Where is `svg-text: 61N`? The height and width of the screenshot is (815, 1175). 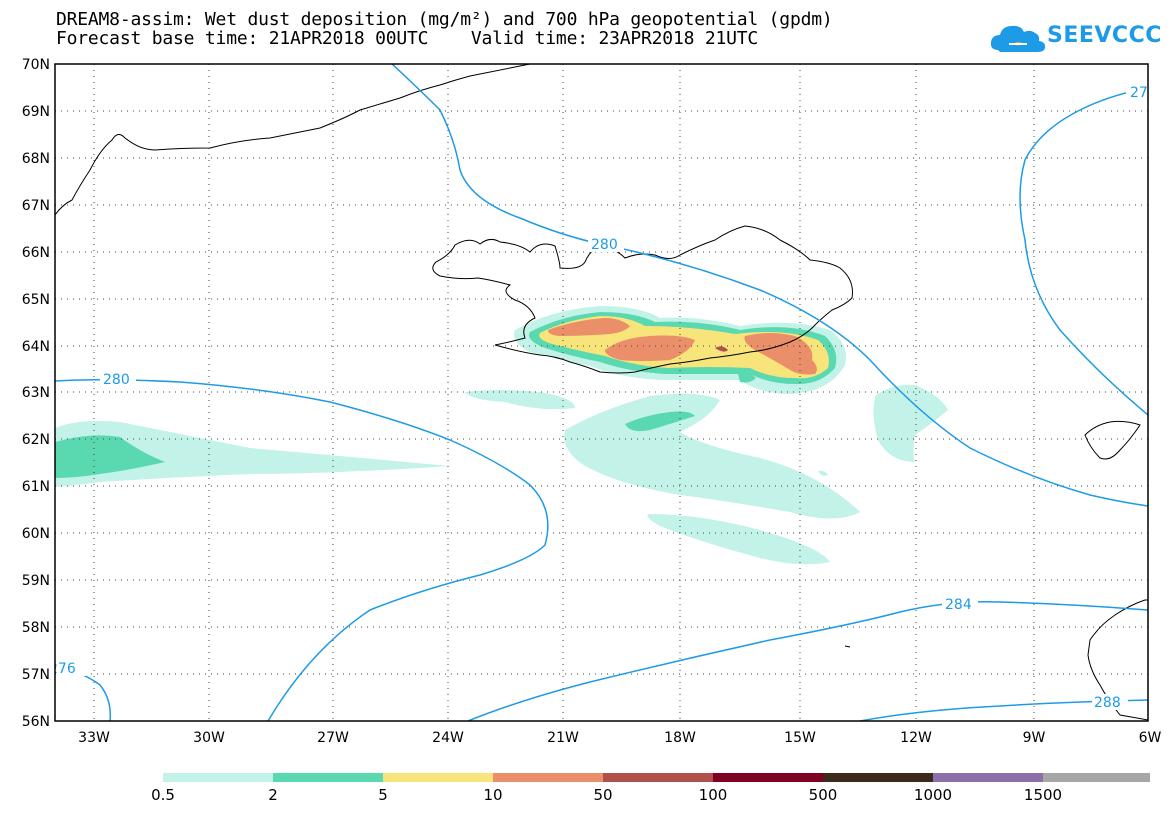
svg-text: 61N is located at coordinates (36, 487).